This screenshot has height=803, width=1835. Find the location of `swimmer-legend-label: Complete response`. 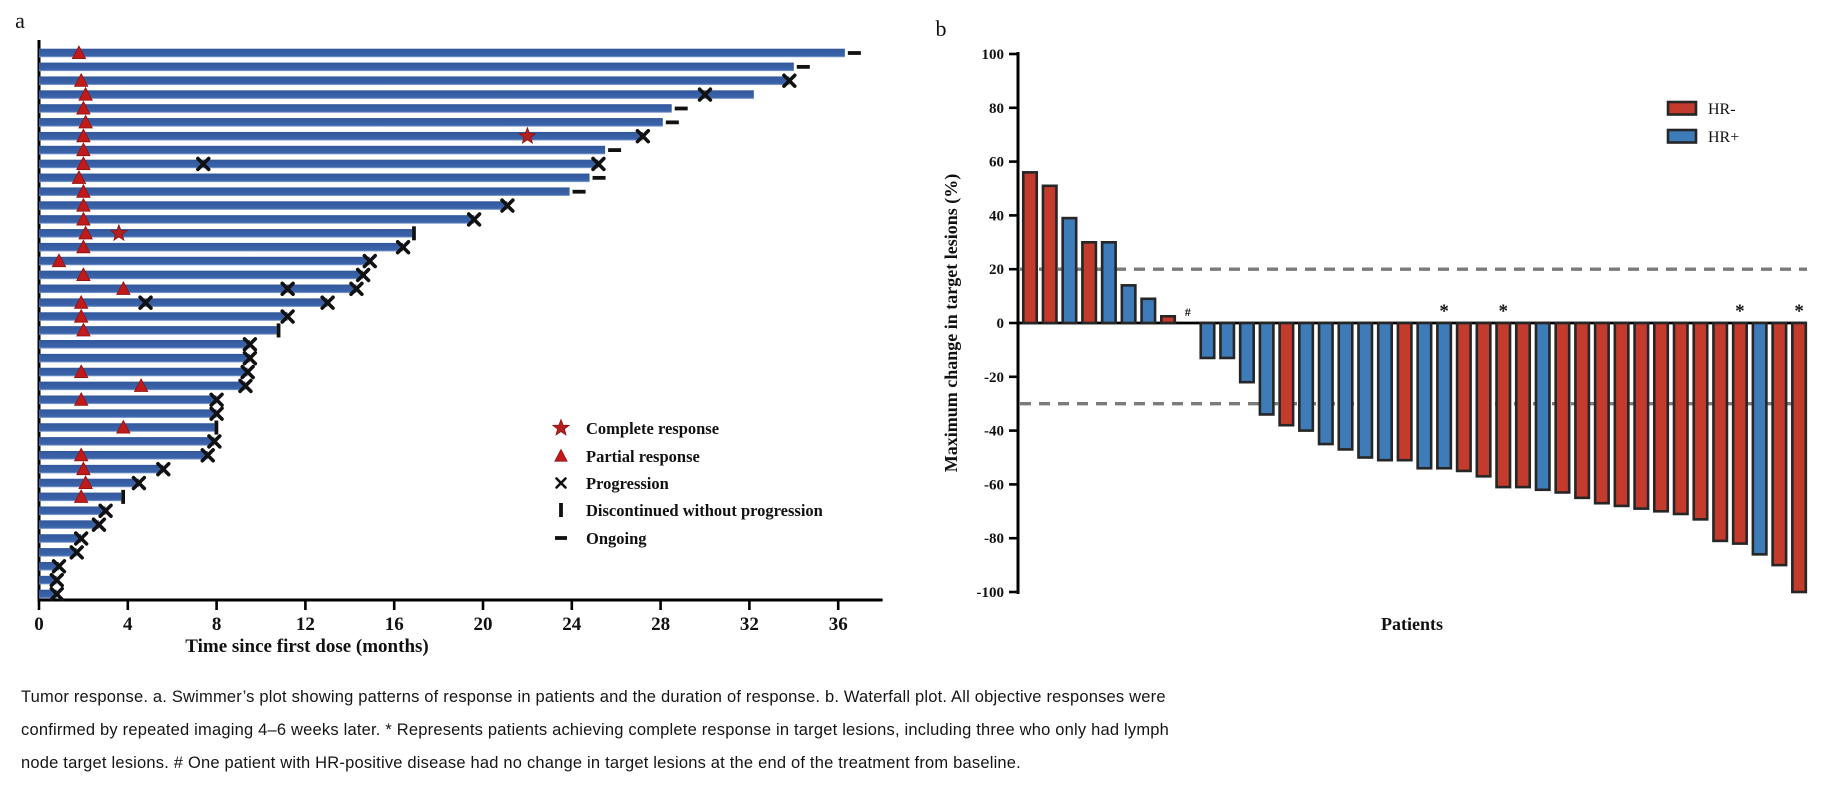

swimmer-legend-label: Complete response is located at coordinates (652, 428).